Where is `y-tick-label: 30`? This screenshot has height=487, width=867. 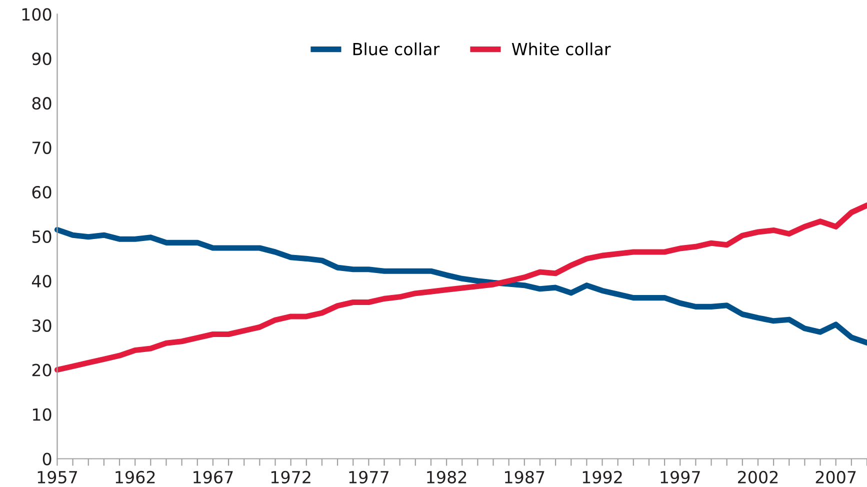 y-tick-label: 30 is located at coordinates (42, 325).